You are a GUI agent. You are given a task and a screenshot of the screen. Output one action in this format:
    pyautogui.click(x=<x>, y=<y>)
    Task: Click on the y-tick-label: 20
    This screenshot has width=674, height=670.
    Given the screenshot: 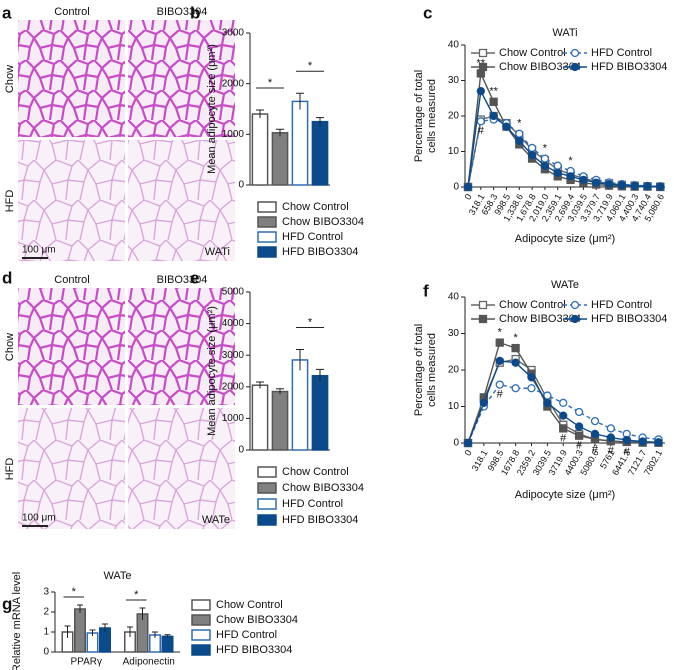 What is the action you would take?
    pyautogui.click(x=454, y=370)
    